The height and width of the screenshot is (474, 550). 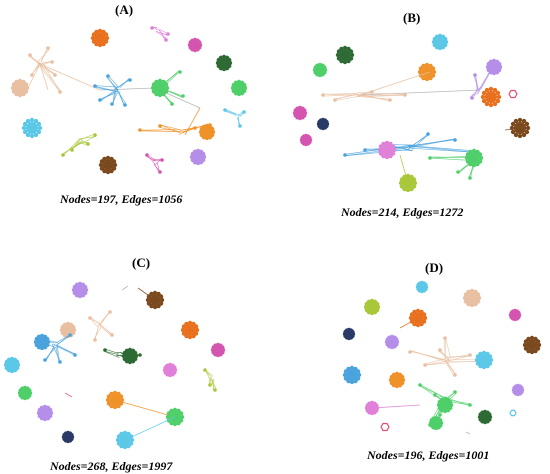 What do you see at coordinates (450, 356) in the screenshot?
I see `panel-d-tan-hub` at bounding box center [450, 356].